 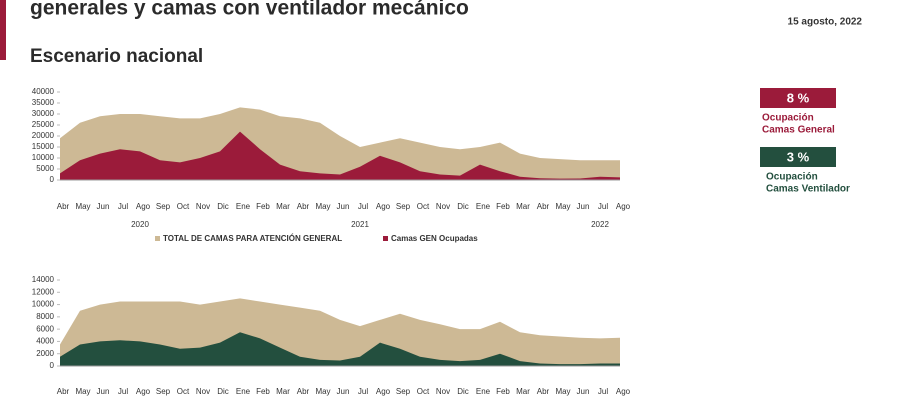 What do you see at coordinates (140, 224) in the screenshot?
I see `year-label: 2020` at bounding box center [140, 224].